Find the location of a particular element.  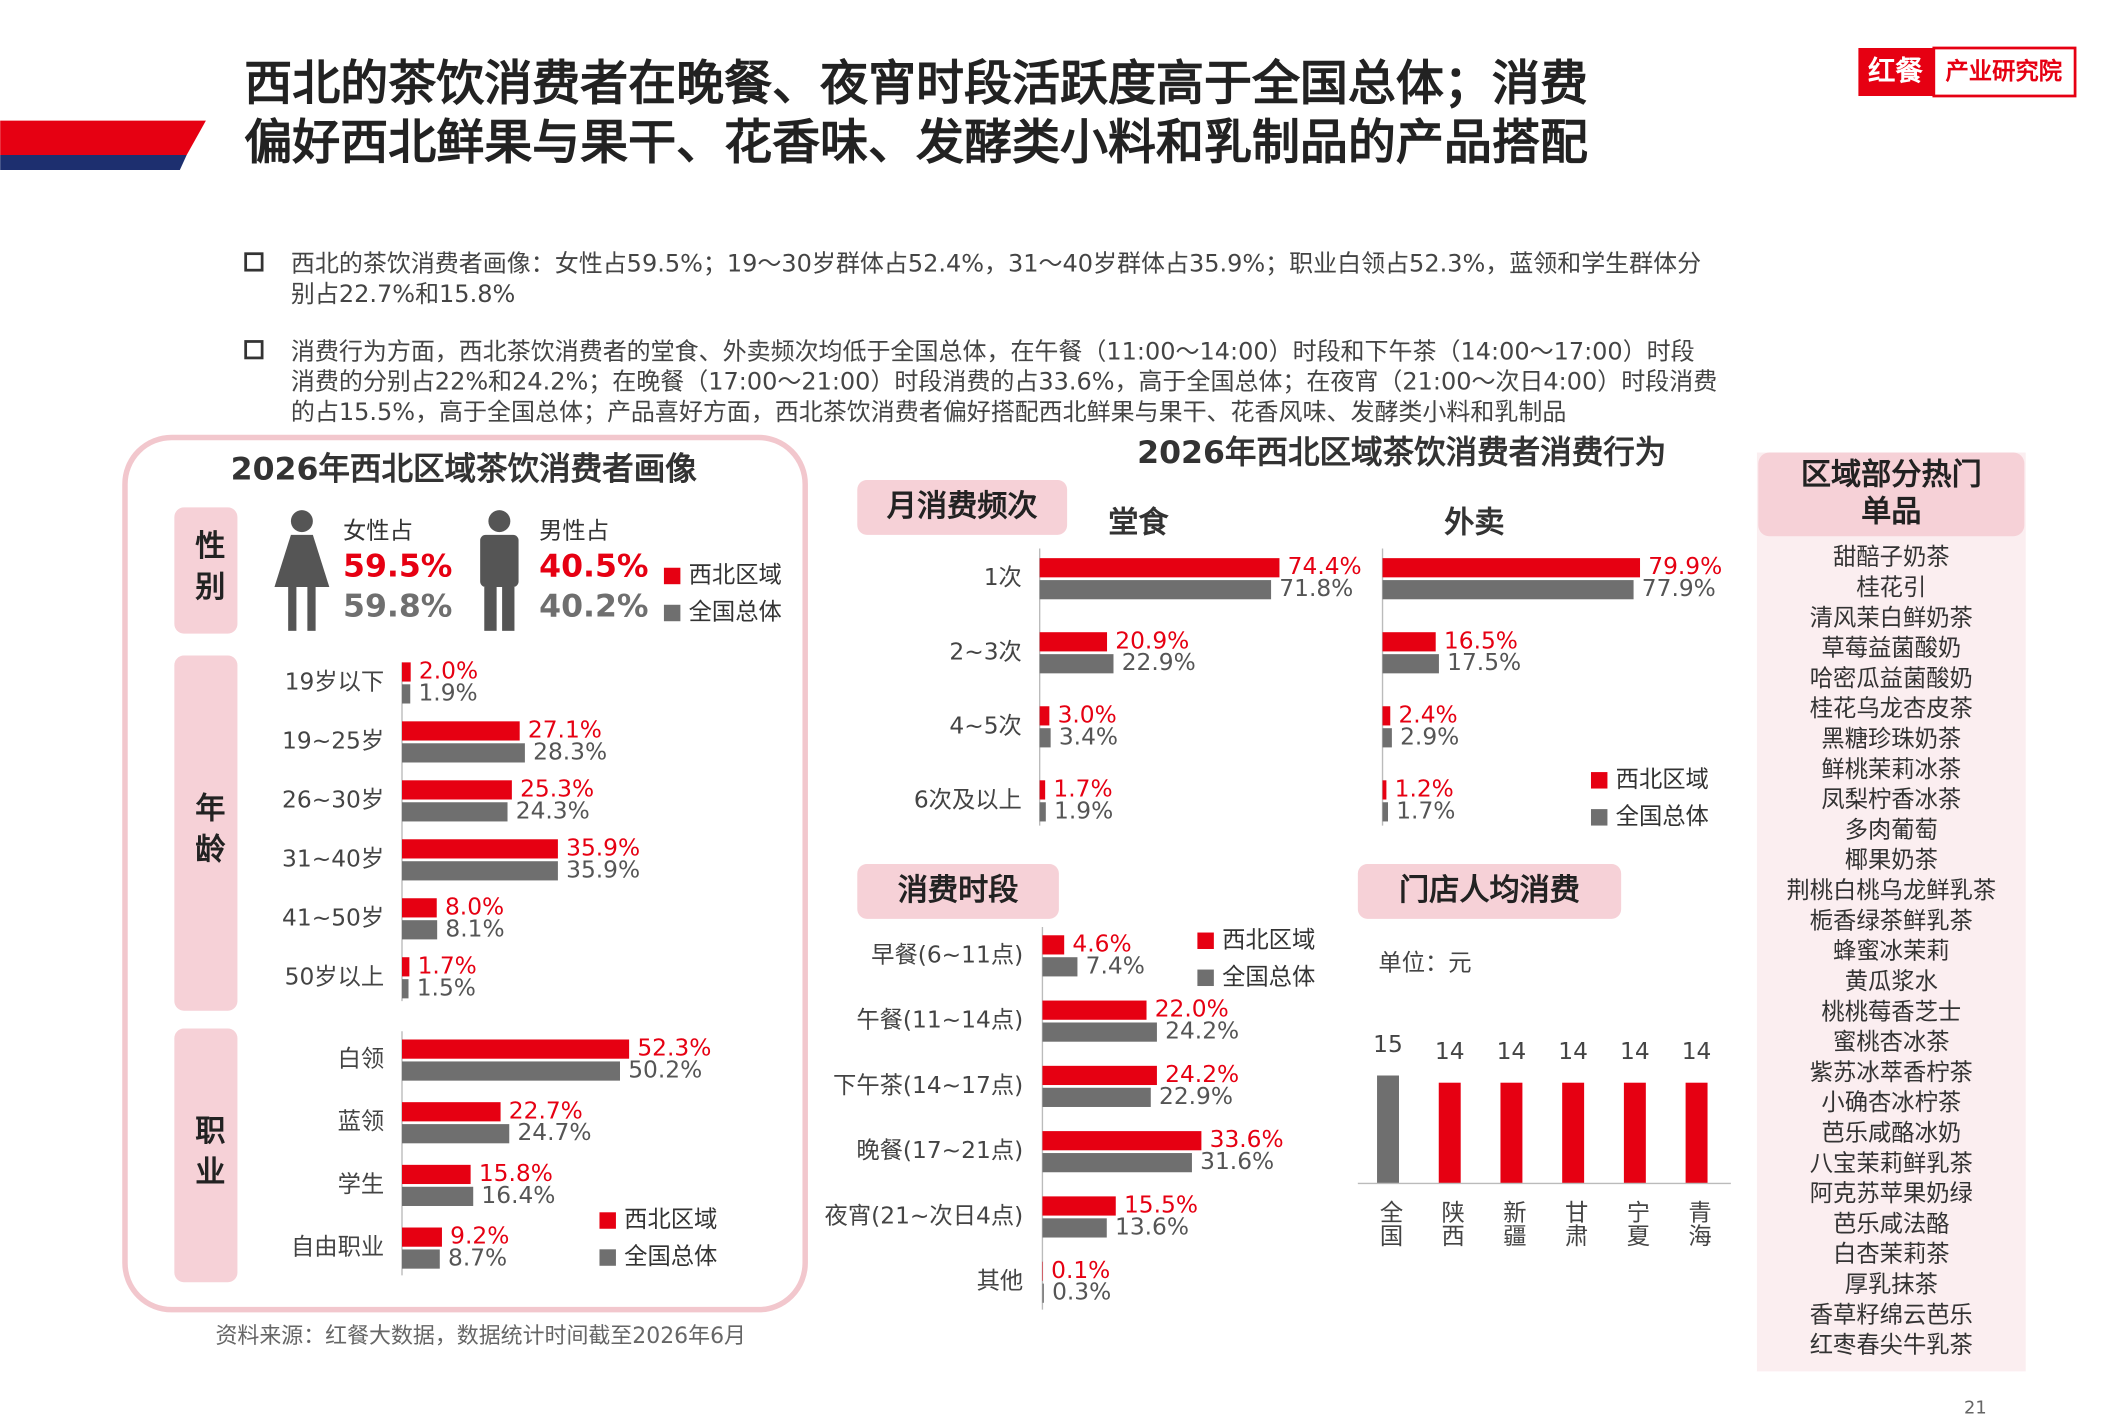

gender-value: 59.8% is located at coordinates (397, 607).